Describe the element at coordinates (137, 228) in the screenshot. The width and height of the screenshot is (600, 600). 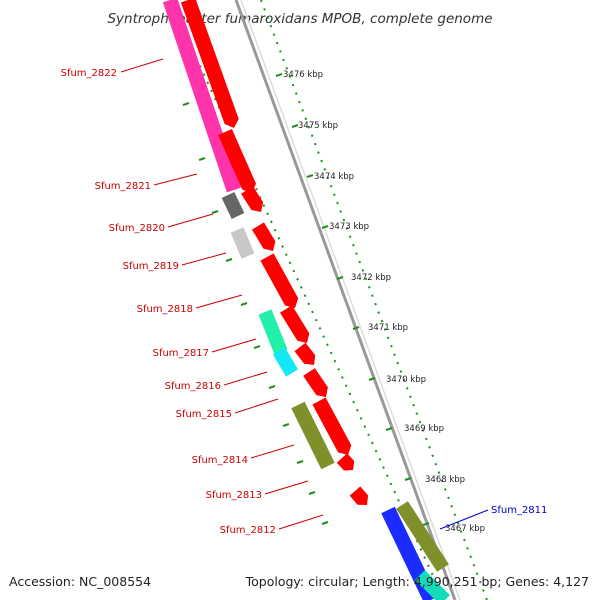
I see `gene-label: Sfum_2820` at that location.